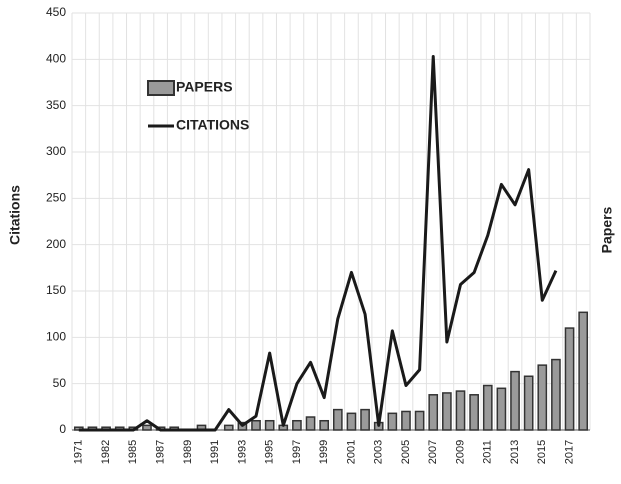 Image resolution: width=621 pixels, height=484 pixels. Describe the element at coordinates (56, 12) in the screenshot. I see `y-tick-label: 450` at that location.